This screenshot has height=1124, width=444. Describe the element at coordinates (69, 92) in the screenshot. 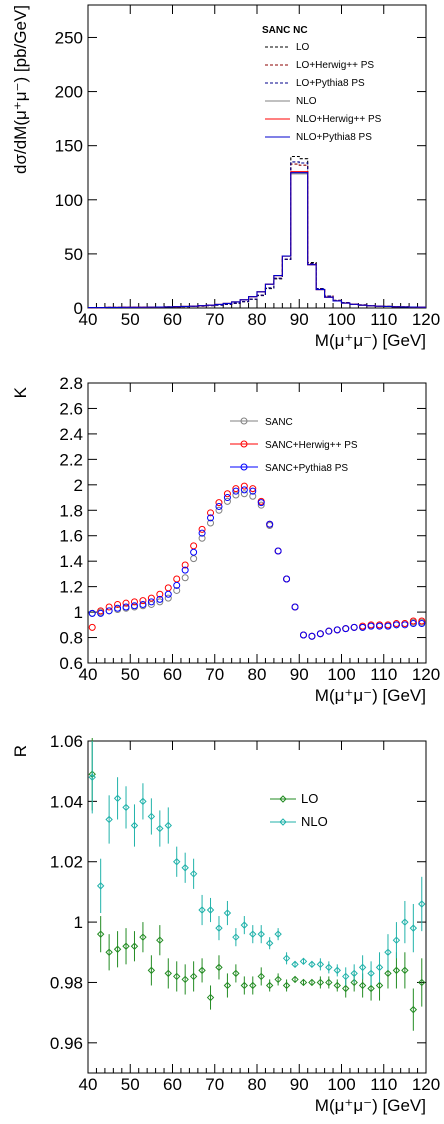

I see `y-tick-label: 200` at that location.